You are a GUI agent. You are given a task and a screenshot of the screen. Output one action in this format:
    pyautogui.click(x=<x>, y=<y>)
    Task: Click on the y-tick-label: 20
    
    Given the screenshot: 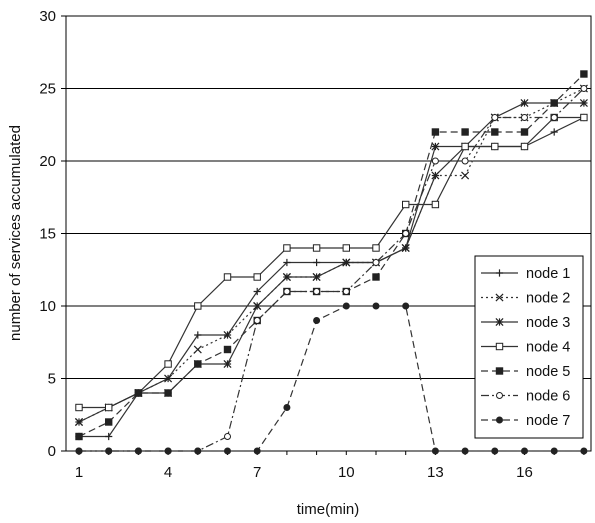 What is the action you would take?
    pyautogui.click(x=47, y=161)
    